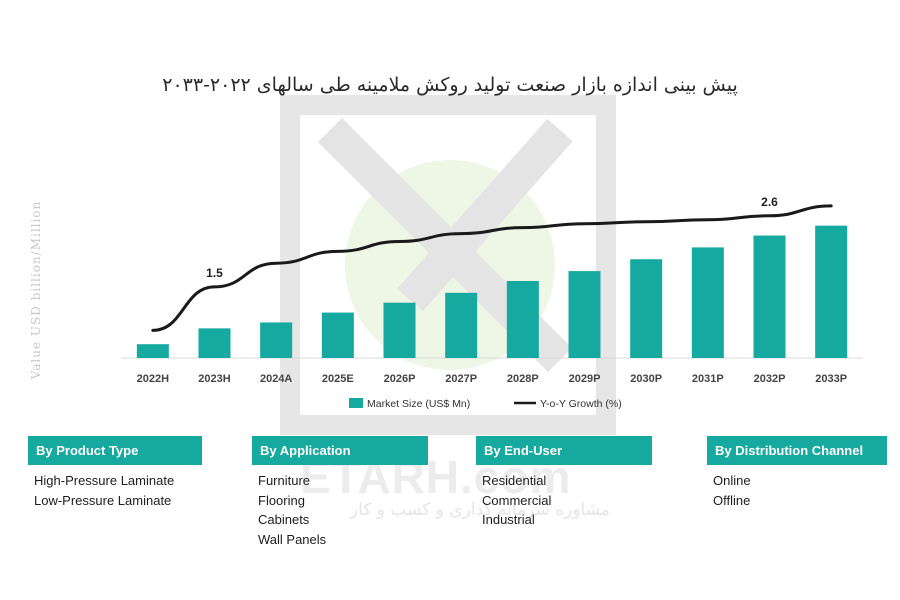 The image size is (900, 600). What do you see at coordinates (732, 480) in the screenshot?
I see `segment-item: Online` at bounding box center [732, 480].